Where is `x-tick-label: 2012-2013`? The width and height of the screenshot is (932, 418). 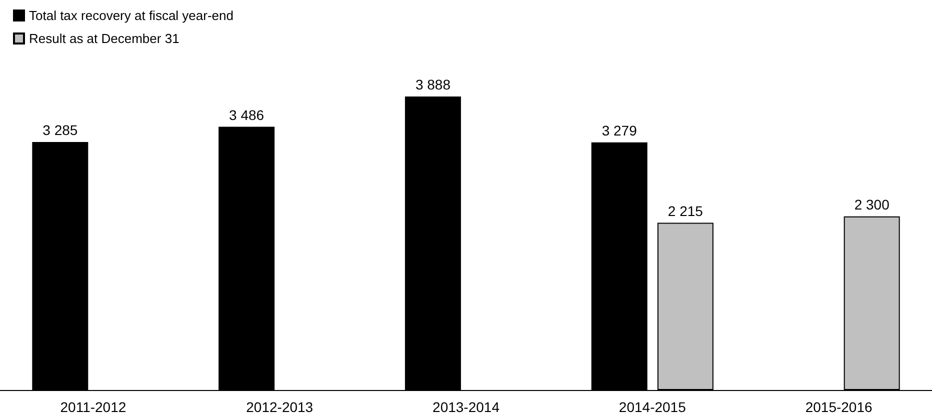
x-tick-label: 2012-2013 is located at coordinates (280, 407).